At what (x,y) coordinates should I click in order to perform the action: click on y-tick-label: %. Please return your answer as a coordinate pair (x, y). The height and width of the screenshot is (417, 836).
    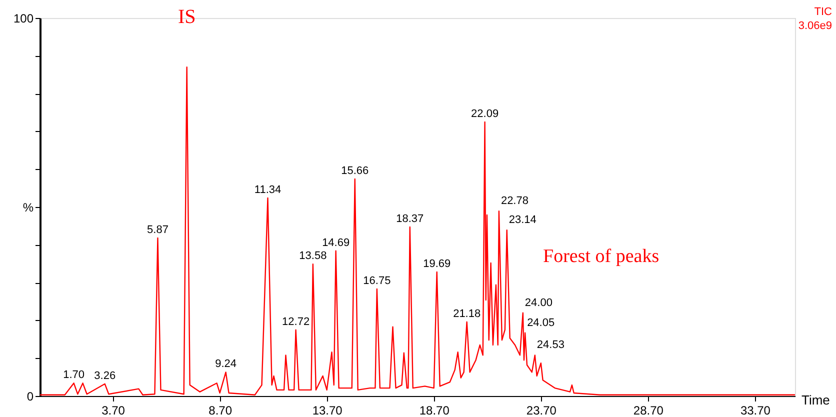
    Looking at the image, I should click on (28, 207).